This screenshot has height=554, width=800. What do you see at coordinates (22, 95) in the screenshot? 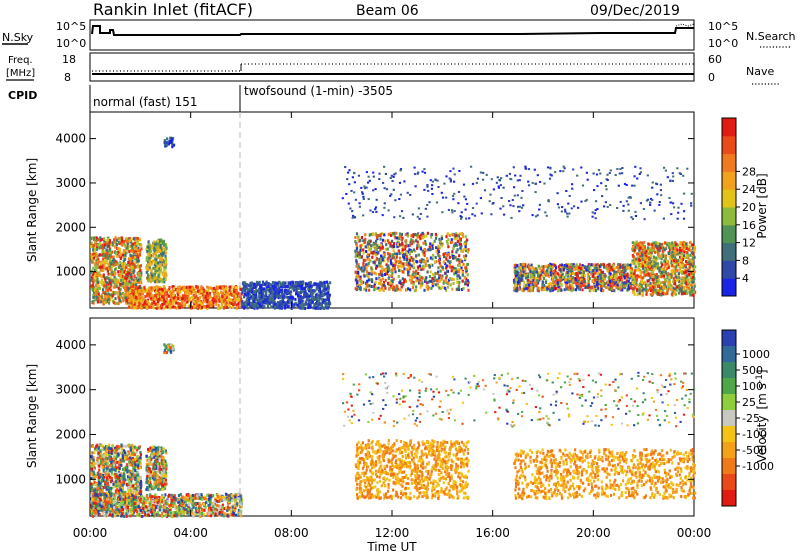
I see `cpid-label: CPID` at bounding box center [22, 95].